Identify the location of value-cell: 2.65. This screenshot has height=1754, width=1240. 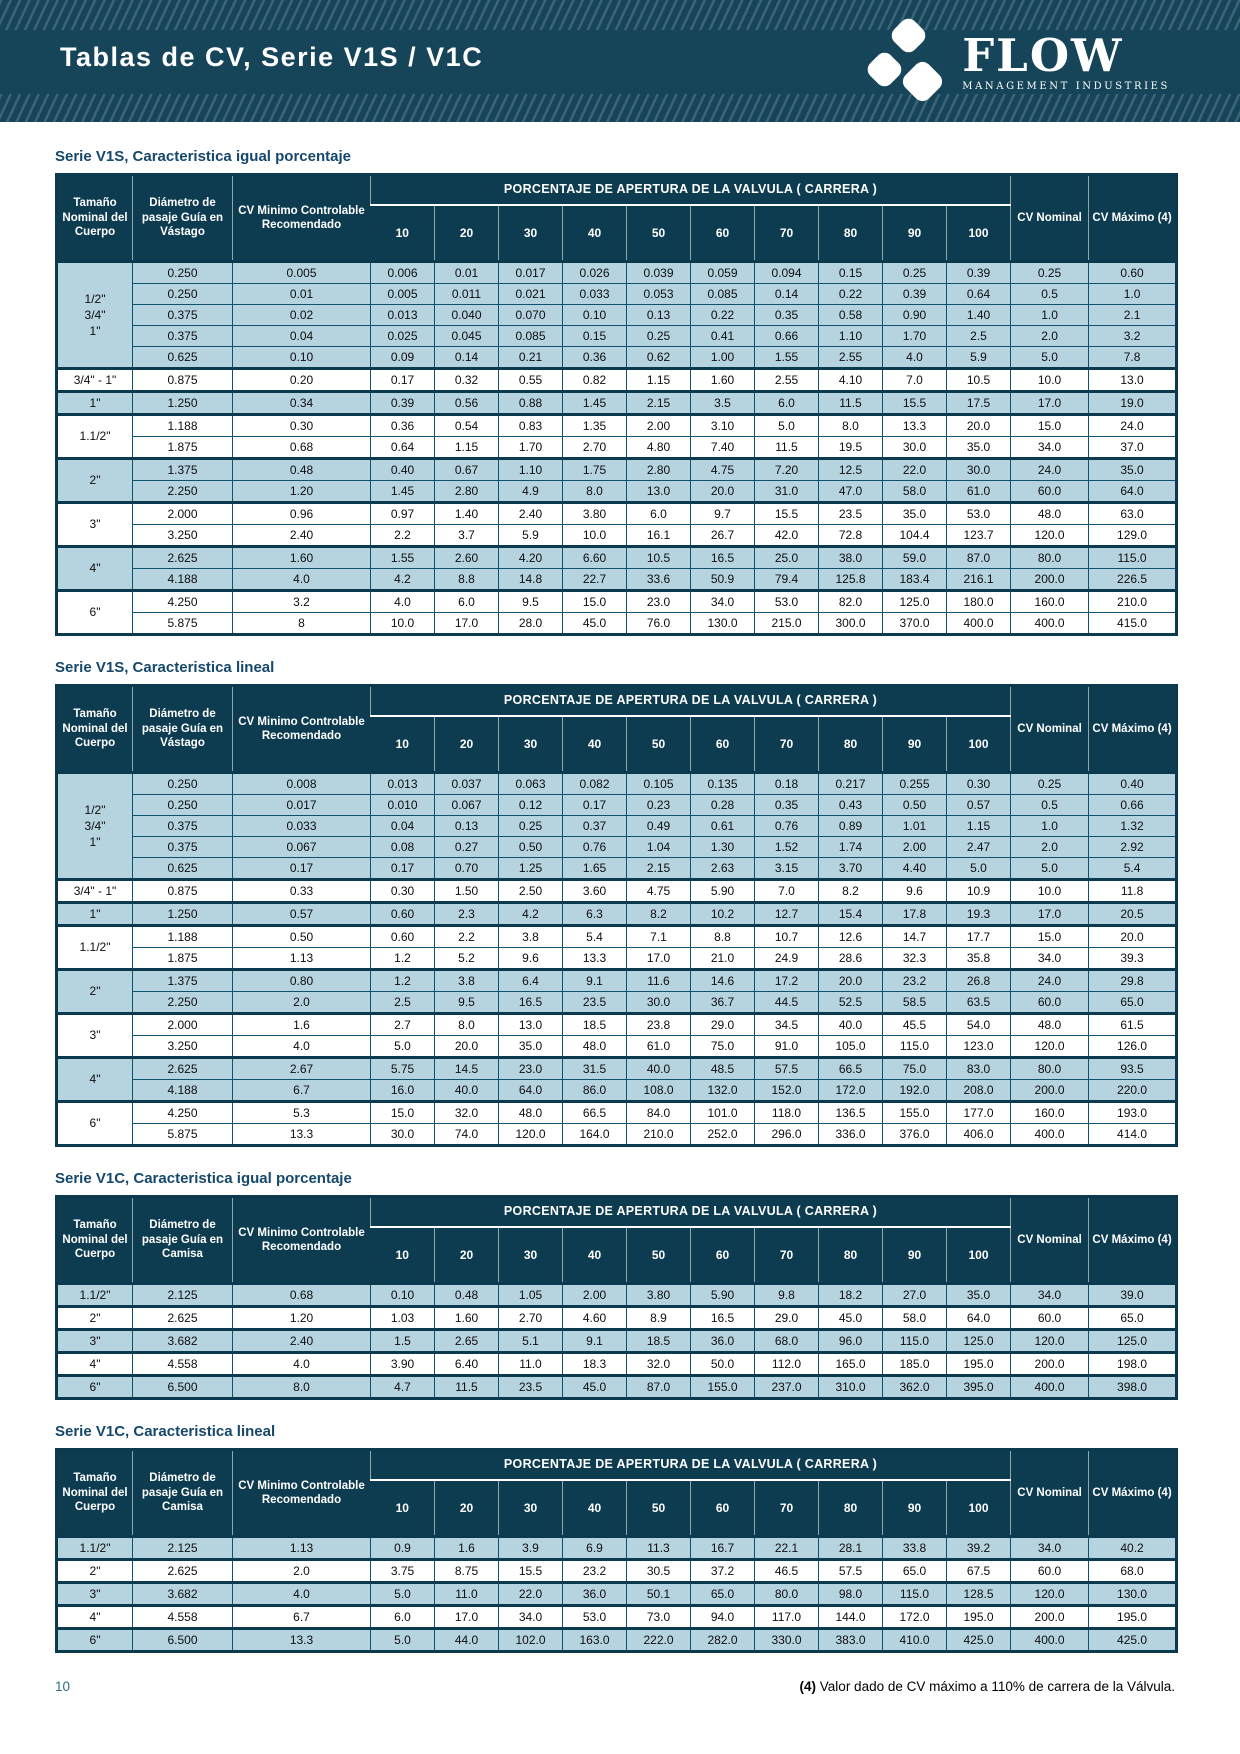
(466, 1340).